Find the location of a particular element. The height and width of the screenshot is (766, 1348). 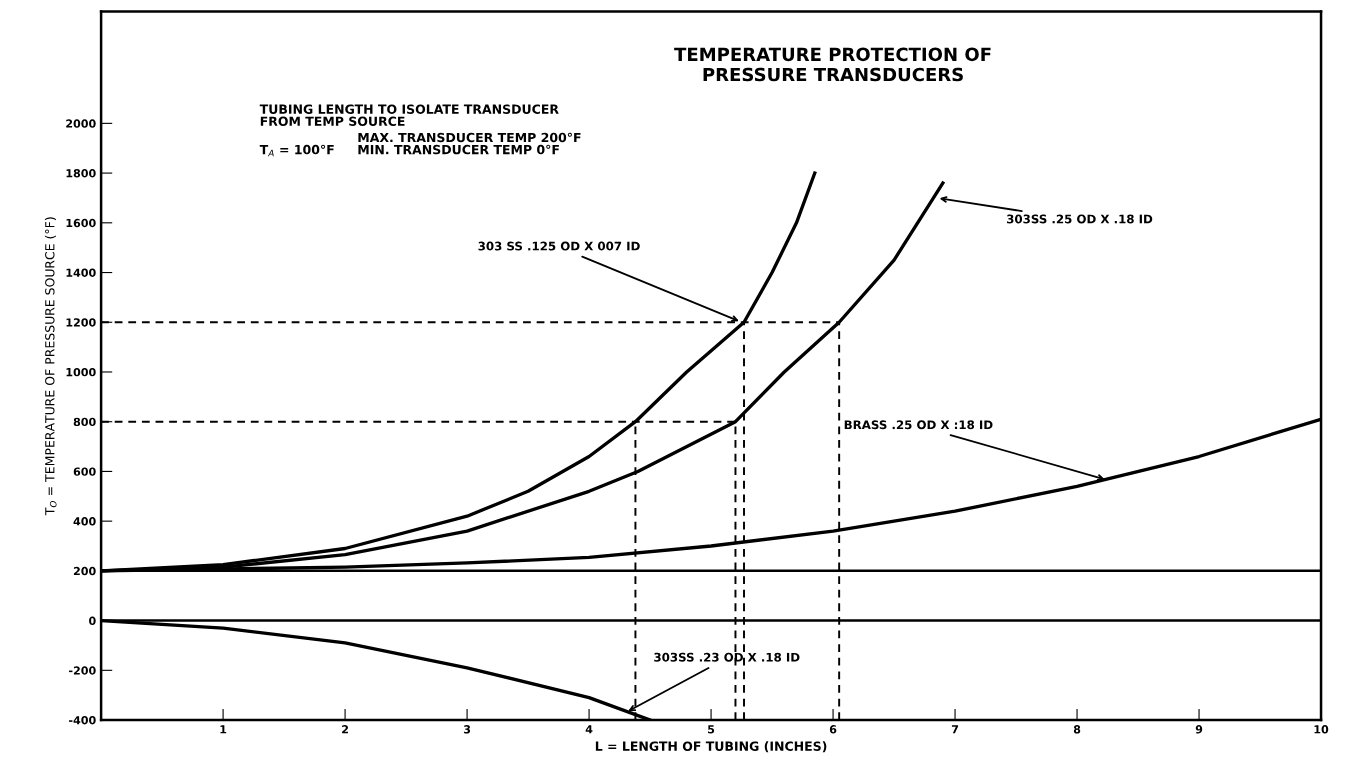

annotation: TUBING LENGTH TO ISOLATE TRANSDUCER FROM TEMP SOURCE is located at coordinates (409, 115).